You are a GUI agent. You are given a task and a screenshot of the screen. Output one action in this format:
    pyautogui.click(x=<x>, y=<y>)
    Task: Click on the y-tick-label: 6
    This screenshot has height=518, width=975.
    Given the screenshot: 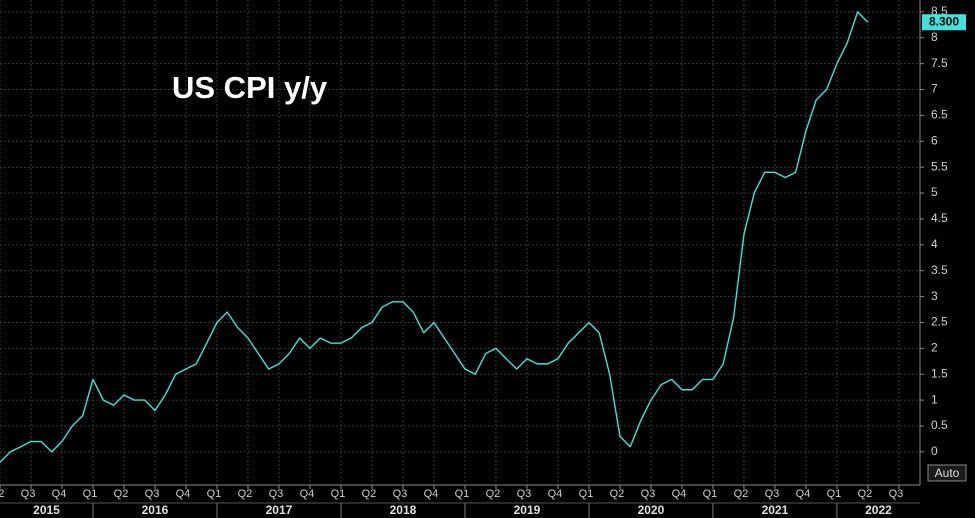 What is the action you would take?
    pyautogui.click(x=934, y=140)
    